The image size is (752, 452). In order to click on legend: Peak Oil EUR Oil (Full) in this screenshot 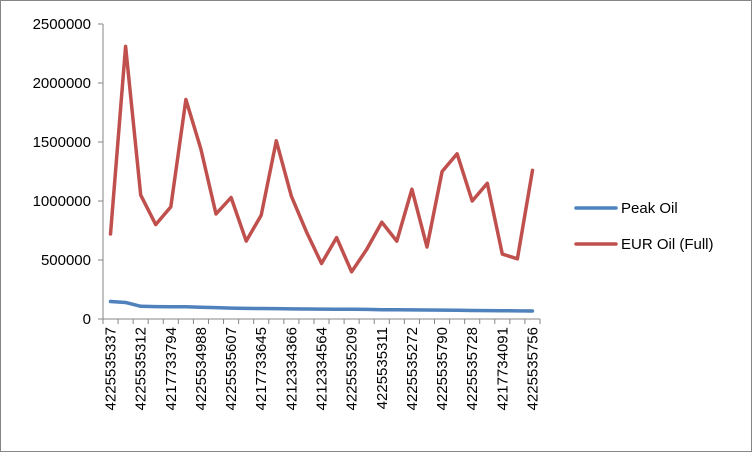, I will do `click(644, 226)`.